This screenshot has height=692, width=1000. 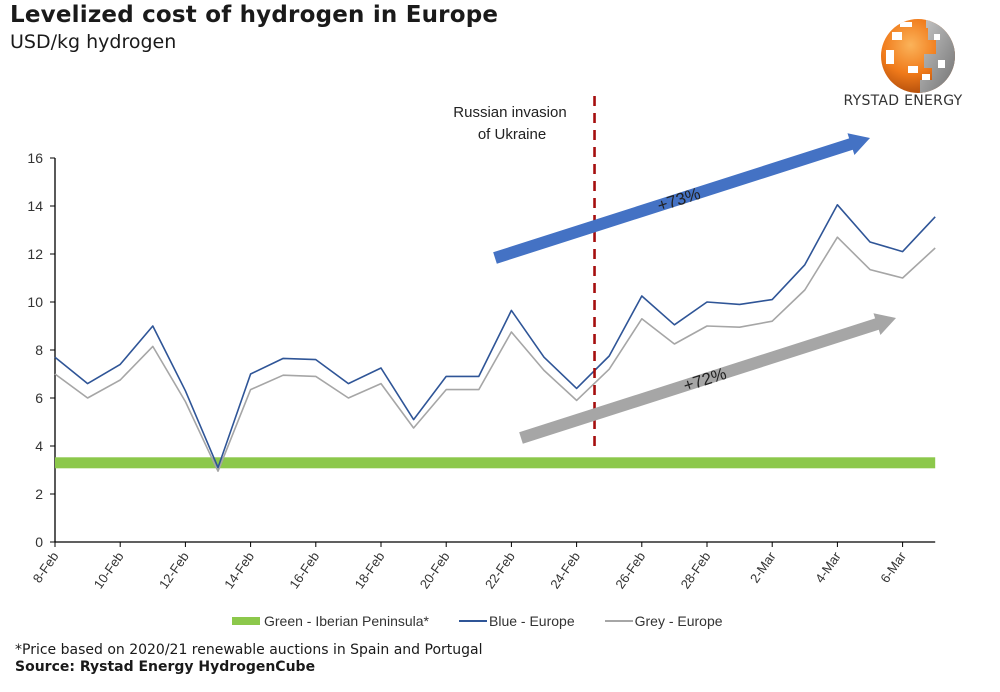 I want to click on blue-trend-arrow-shape, so click(x=681, y=198).